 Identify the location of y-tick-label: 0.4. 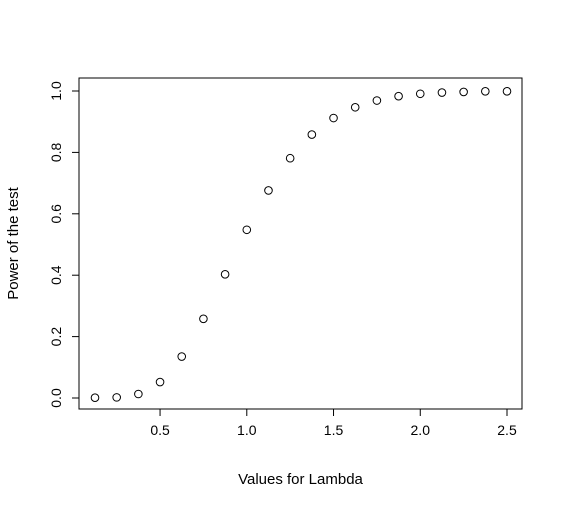
(56, 275).